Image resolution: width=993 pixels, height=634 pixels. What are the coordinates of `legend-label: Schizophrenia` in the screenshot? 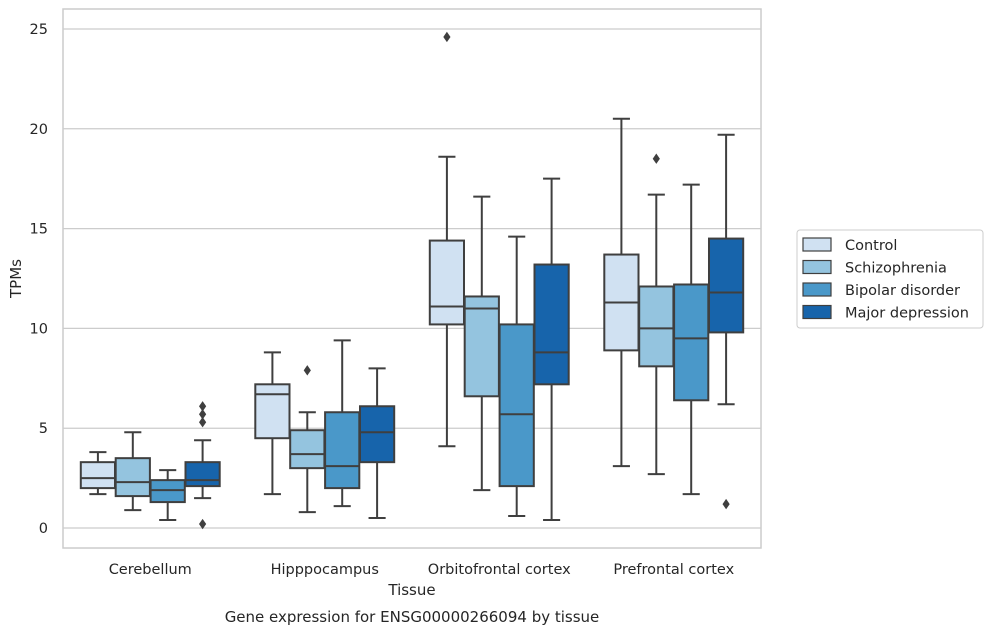 It's located at (896, 269).